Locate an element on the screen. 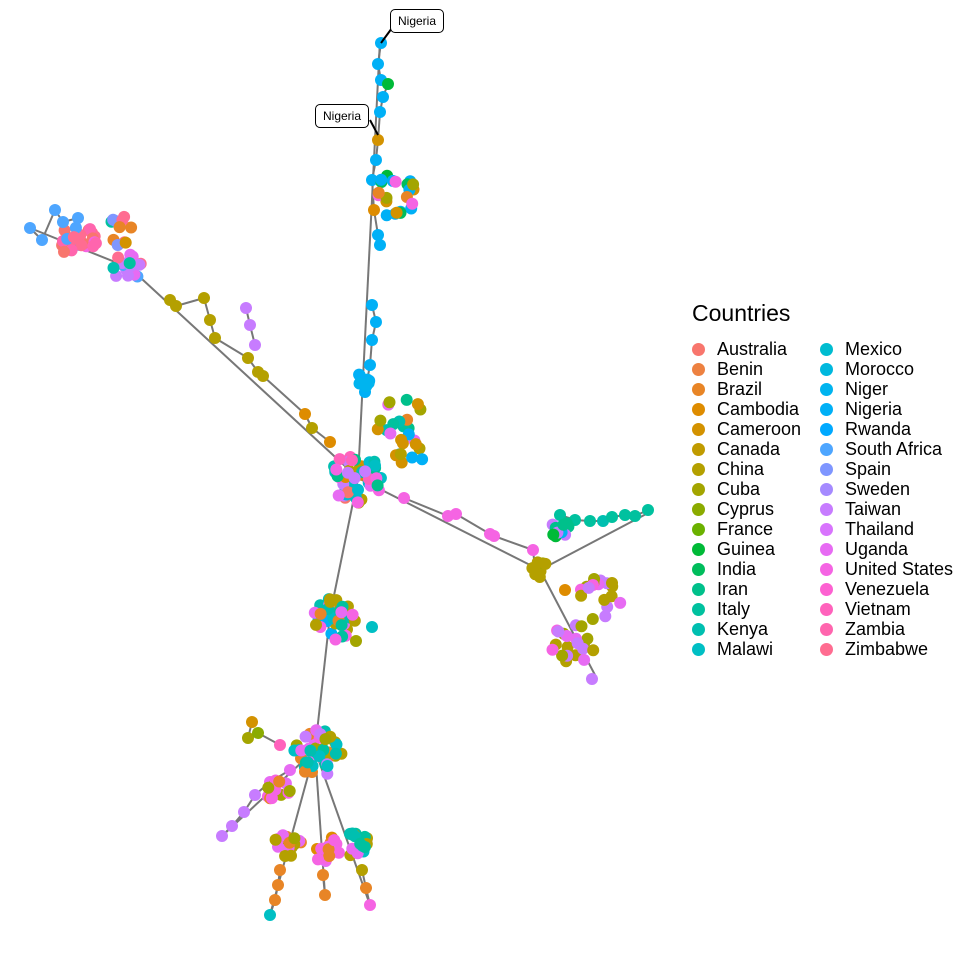 This screenshot has height=960, width=960. legend-item: Uganda is located at coordinates (888, 549).